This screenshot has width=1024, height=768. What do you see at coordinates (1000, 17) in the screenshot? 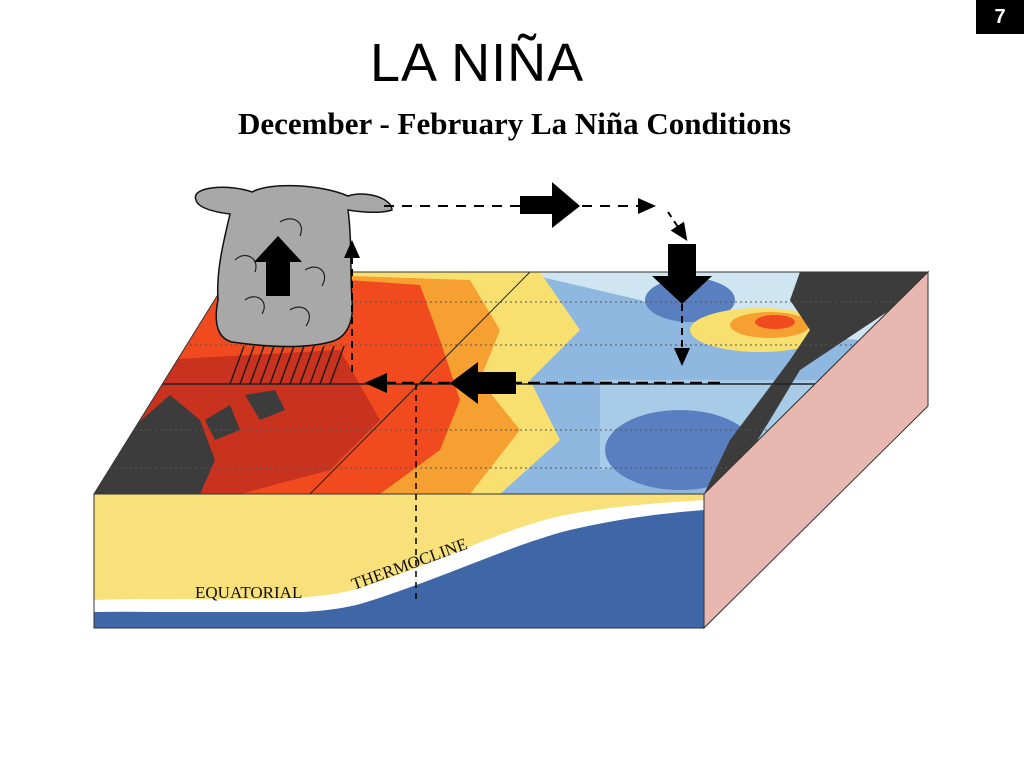
I see `slide-number-badge: 7` at bounding box center [1000, 17].